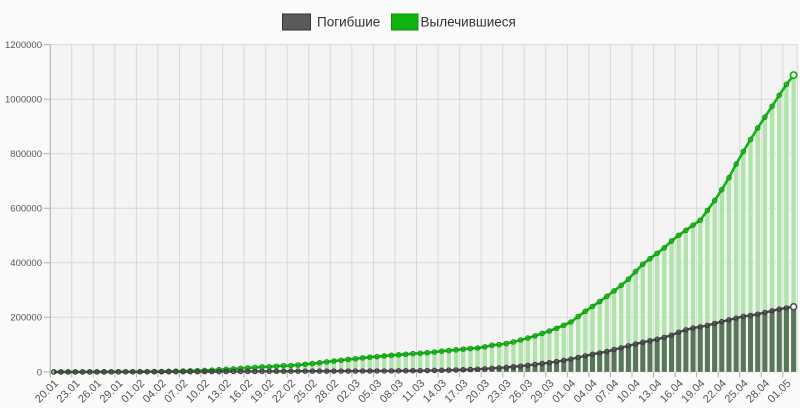 The height and width of the screenshot is (408, 800). I want to click on svg-text: 600000, so click(26, 209).